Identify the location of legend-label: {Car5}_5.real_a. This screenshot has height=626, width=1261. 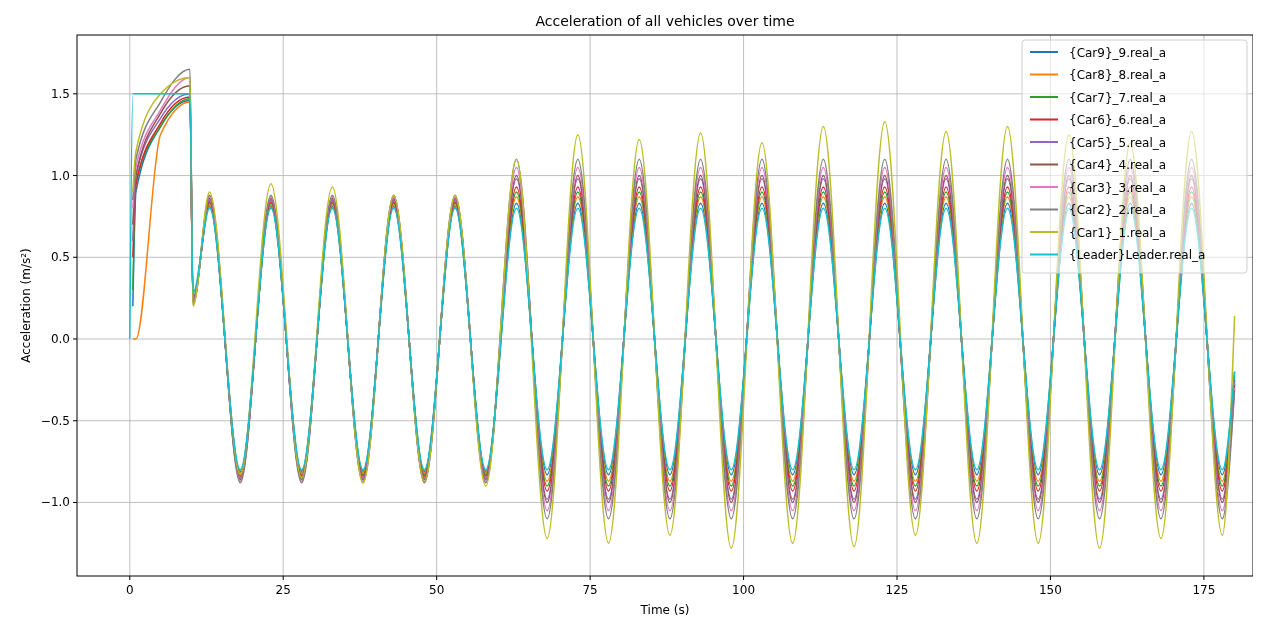
(1118, 142).